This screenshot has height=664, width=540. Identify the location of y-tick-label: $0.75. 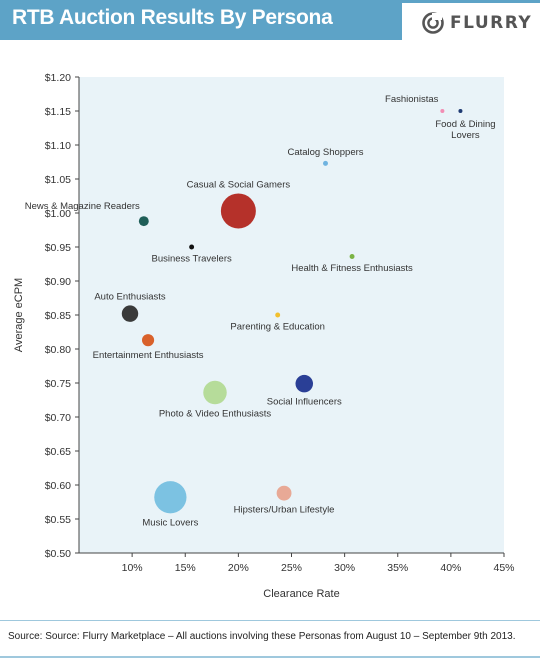
(58, 384).